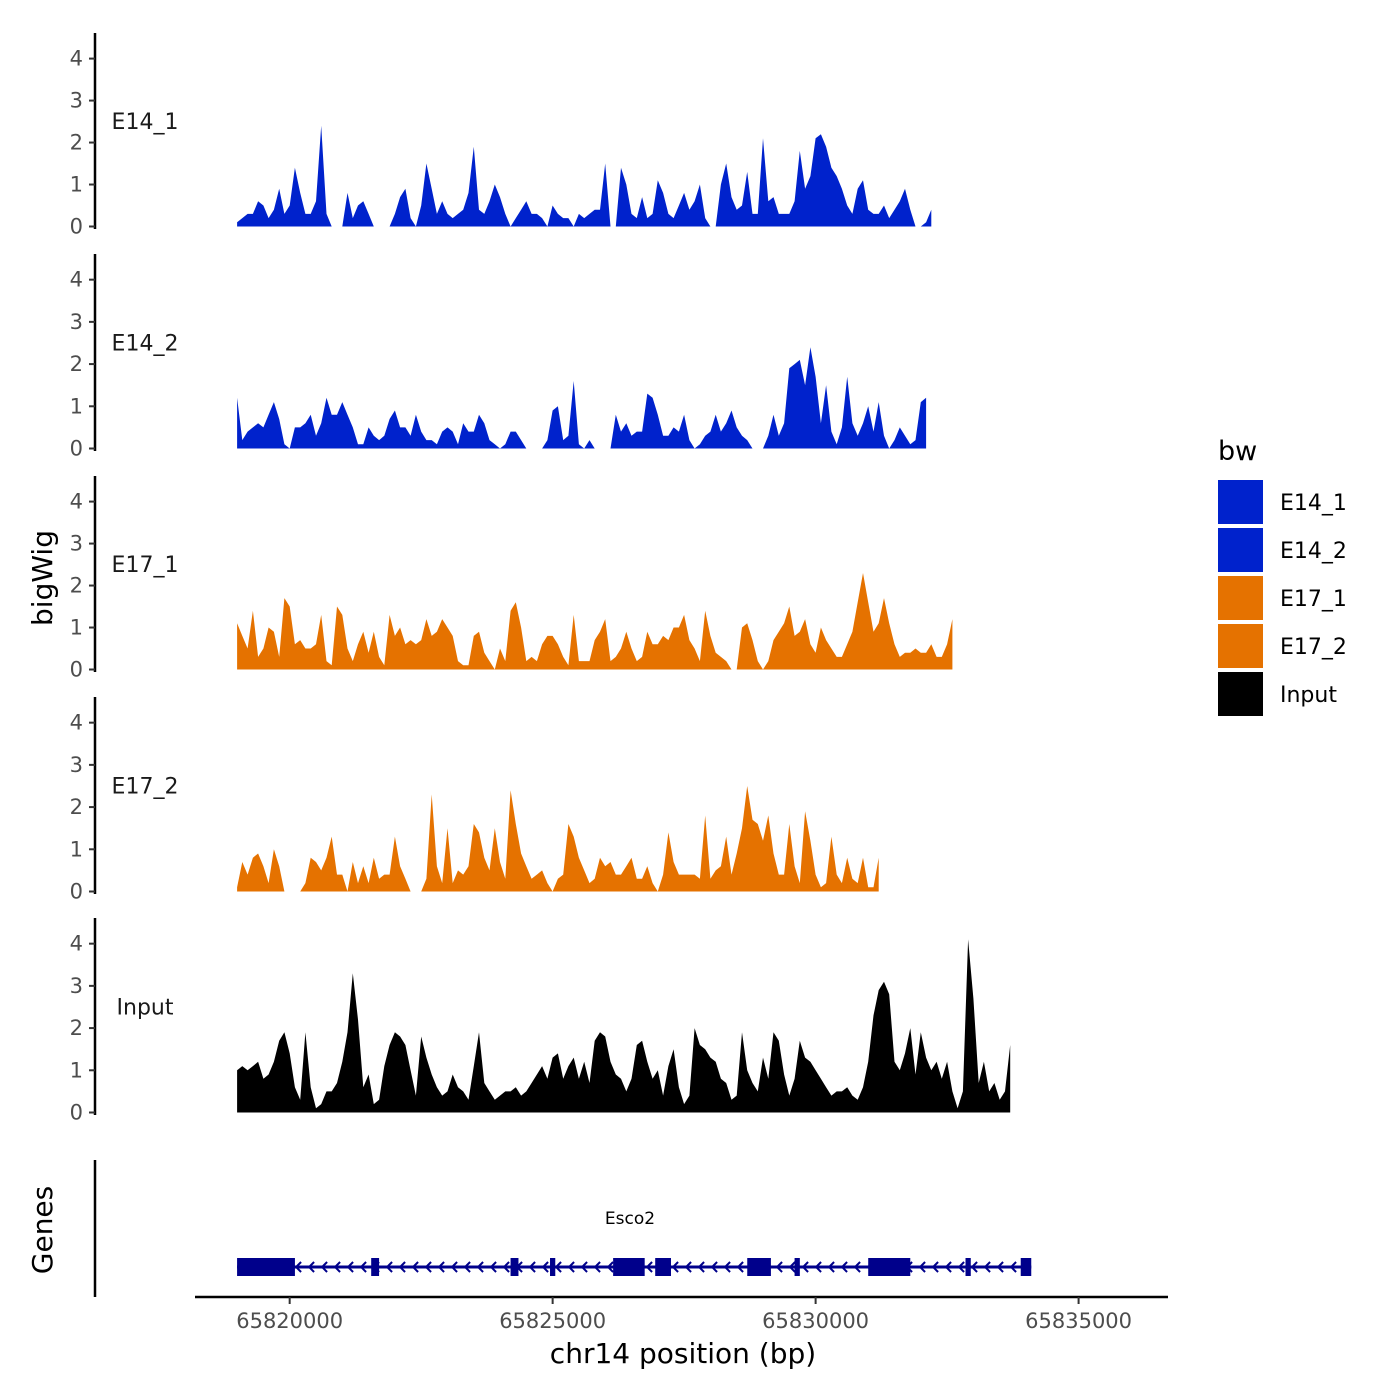 This screenshot has width=1400, height=1400. What do you see at coordinates (1313, 647) in the screenshot?
I see `legend-label: E17_2` at bounding box center [1313, 647].